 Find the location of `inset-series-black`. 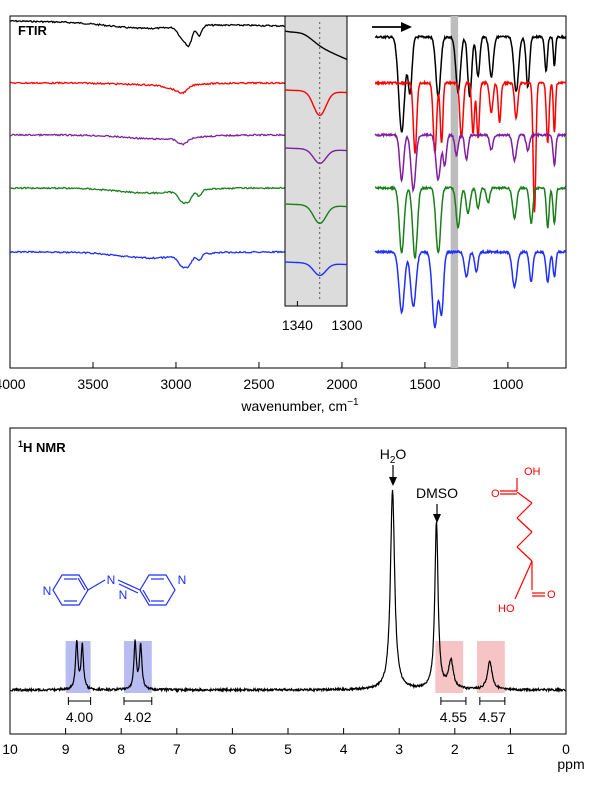

inset-series-black is located at coordinates (316, 45).